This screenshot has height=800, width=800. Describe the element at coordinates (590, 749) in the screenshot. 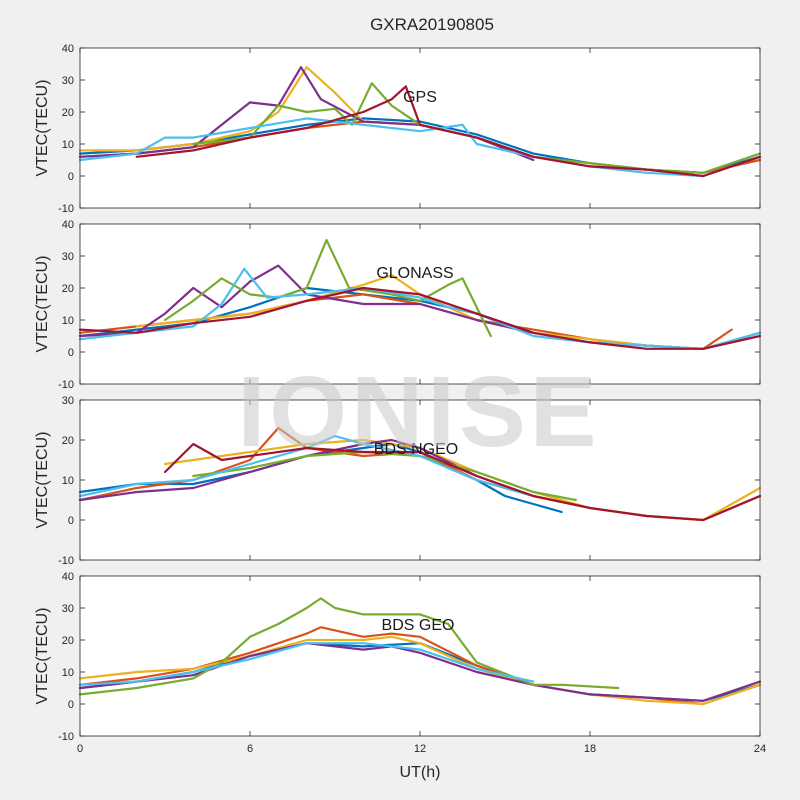

I see `x-tick-label: 18` at that location.